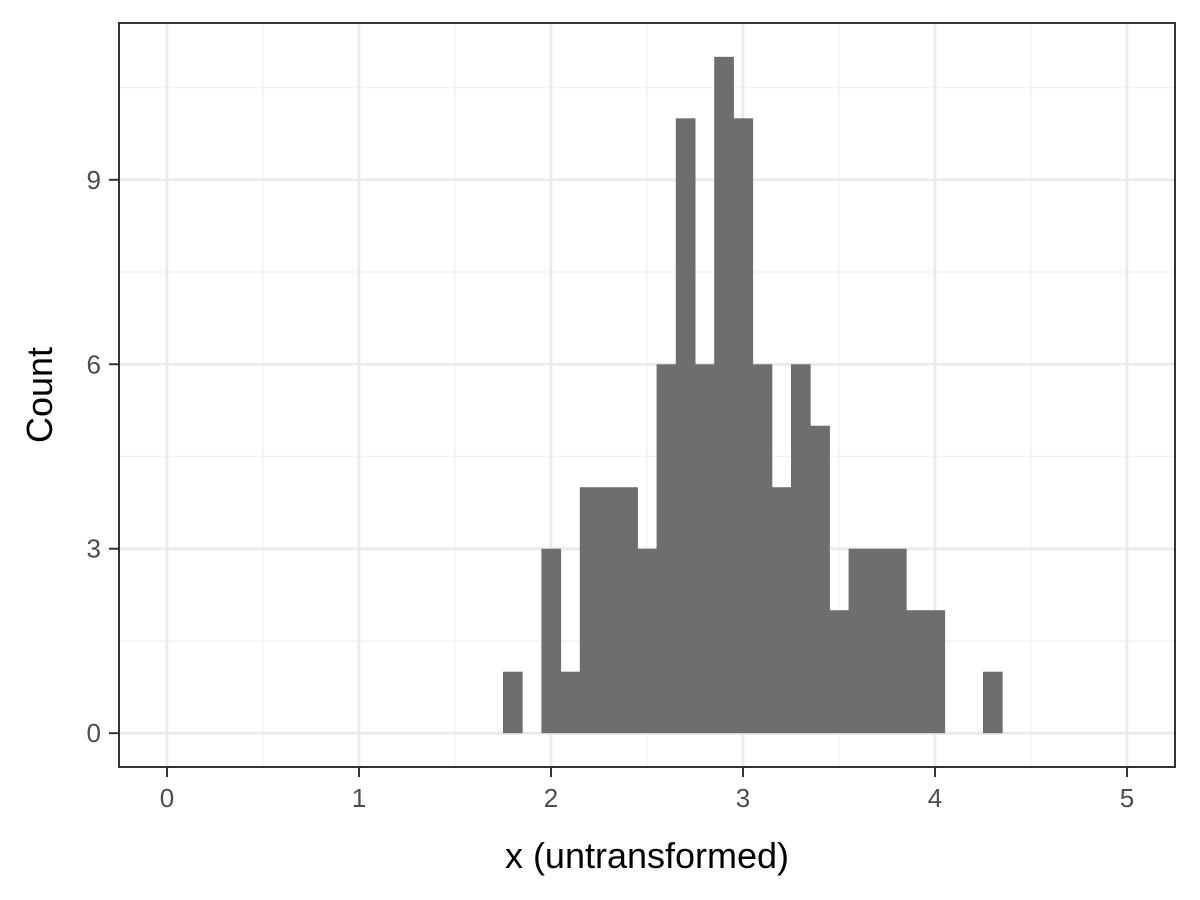  Describe the element at coordinates (743, 798) in the screenshot. I see `x-tick-label: 3` at that location.